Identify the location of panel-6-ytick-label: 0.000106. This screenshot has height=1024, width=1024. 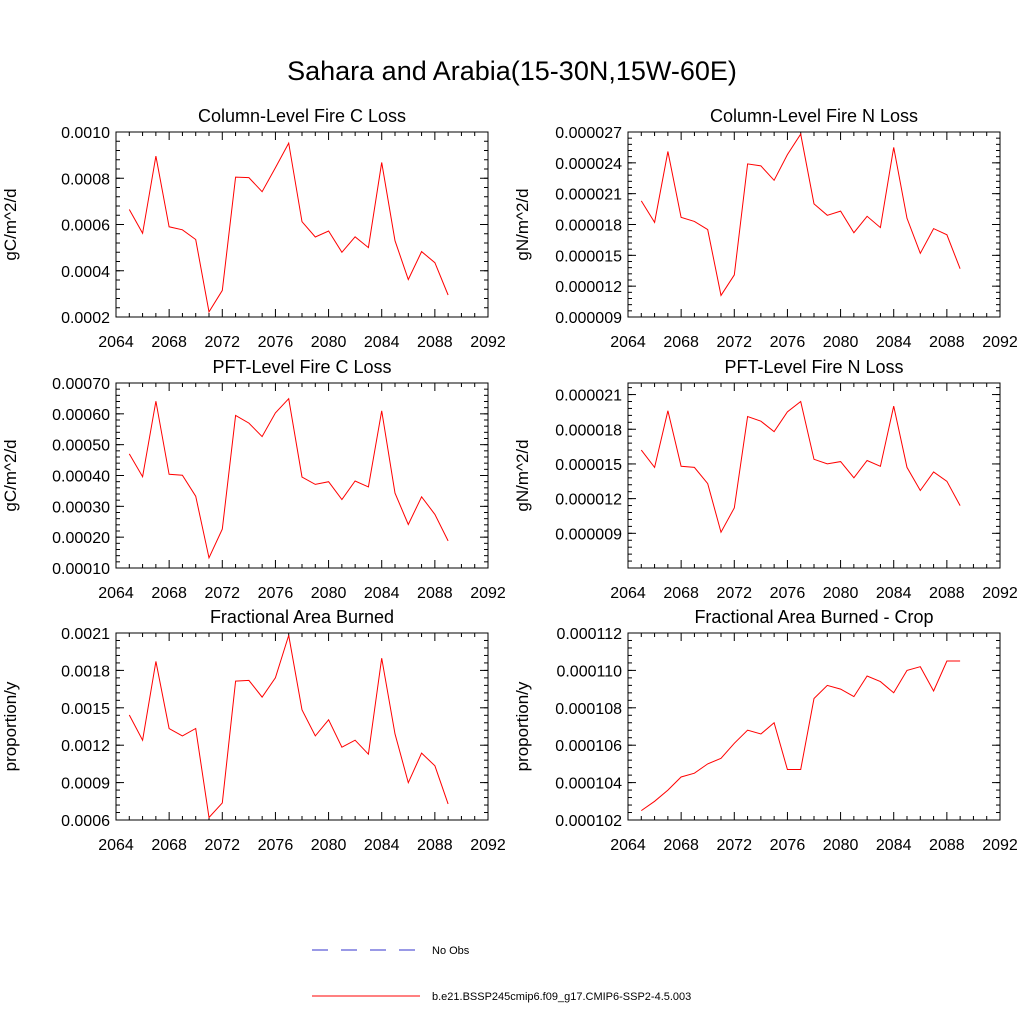
(588, 746).